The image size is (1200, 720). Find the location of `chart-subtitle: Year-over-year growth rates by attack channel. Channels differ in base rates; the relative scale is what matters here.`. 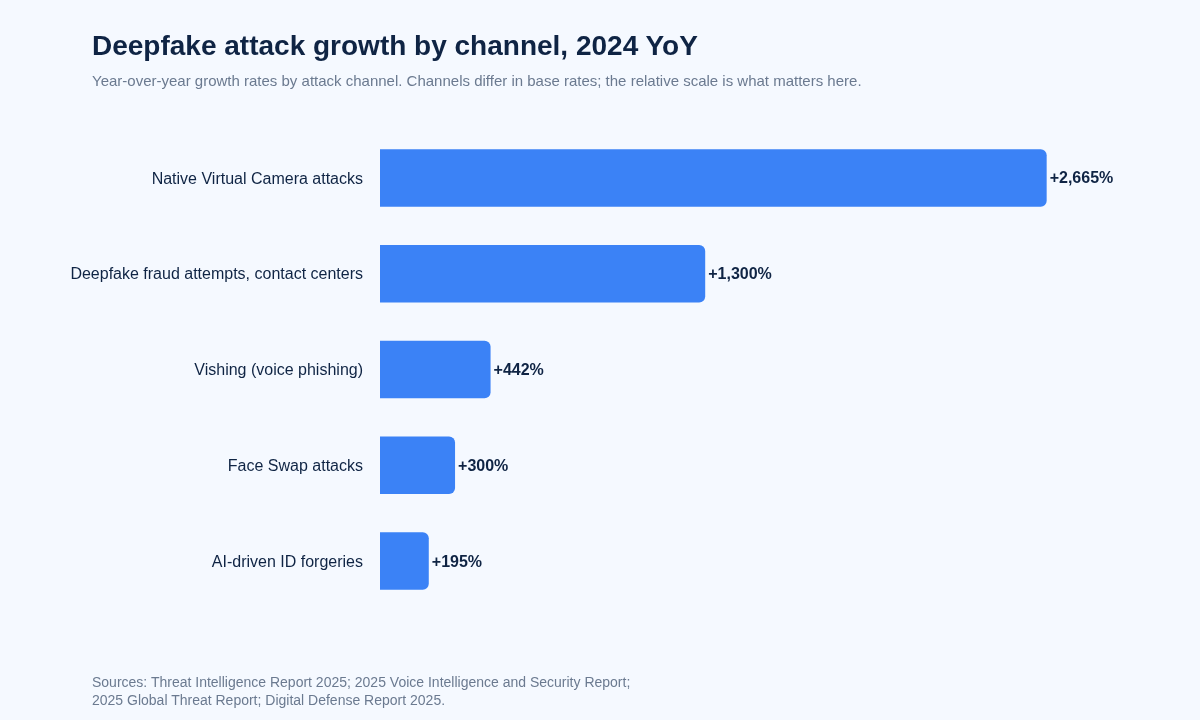

chart-subtitle: Year-over-year growth rates by attack channel. Channels differ in base rates; the relative scale is what matters here. is located at coordinates (477, 80).